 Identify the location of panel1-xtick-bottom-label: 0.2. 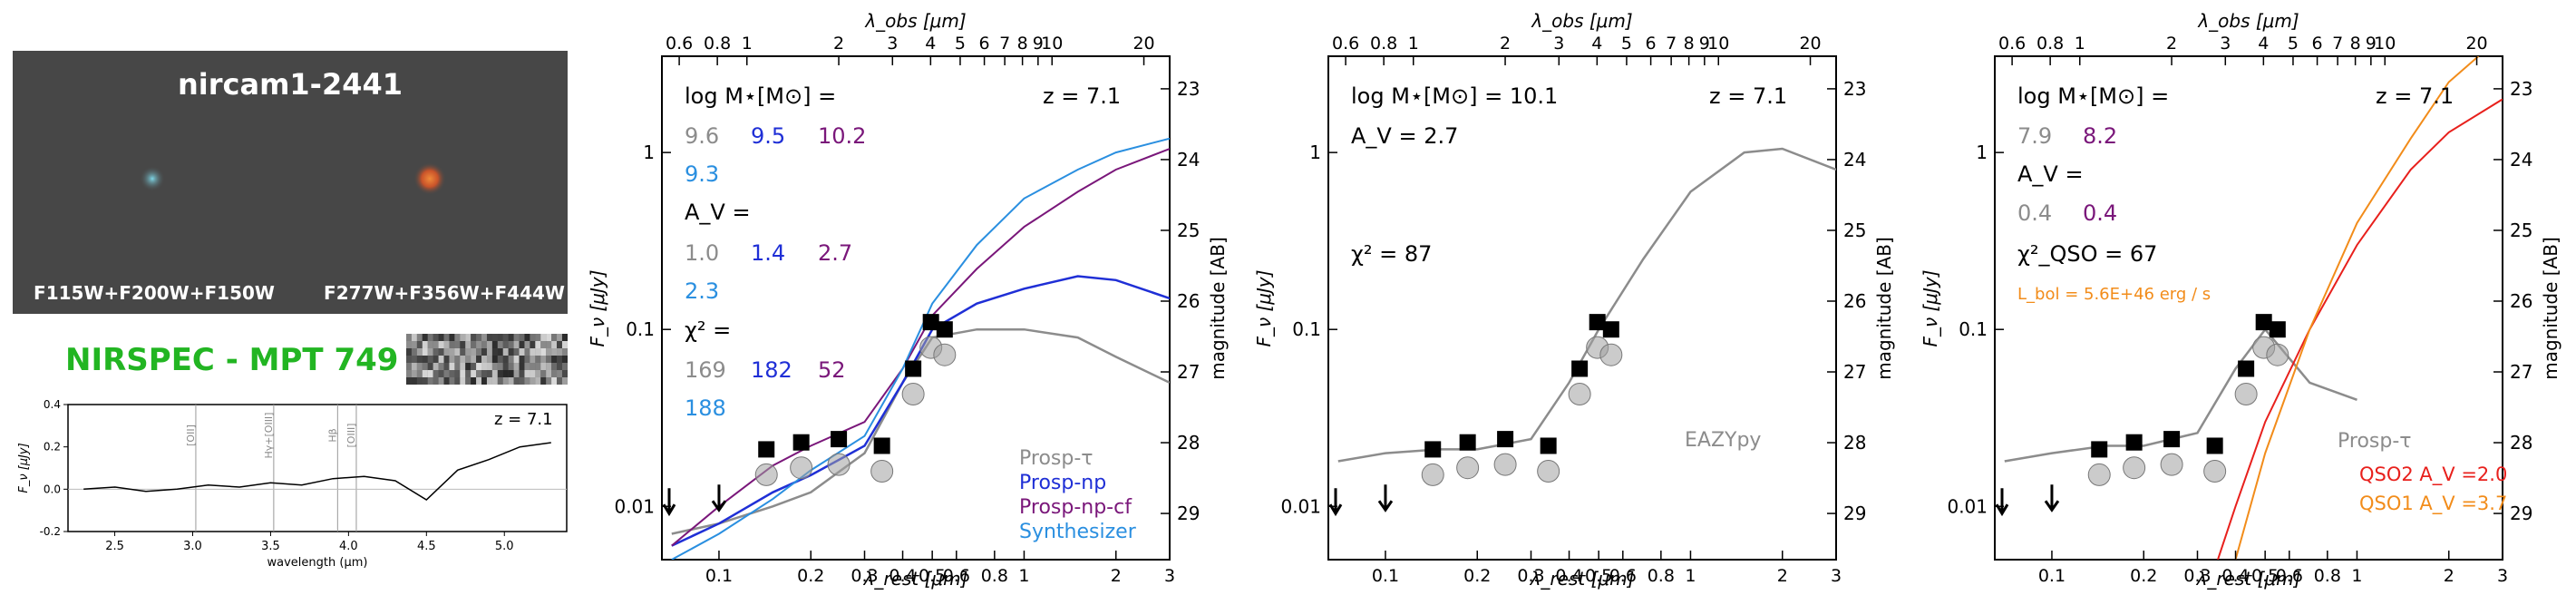
(810, 576).